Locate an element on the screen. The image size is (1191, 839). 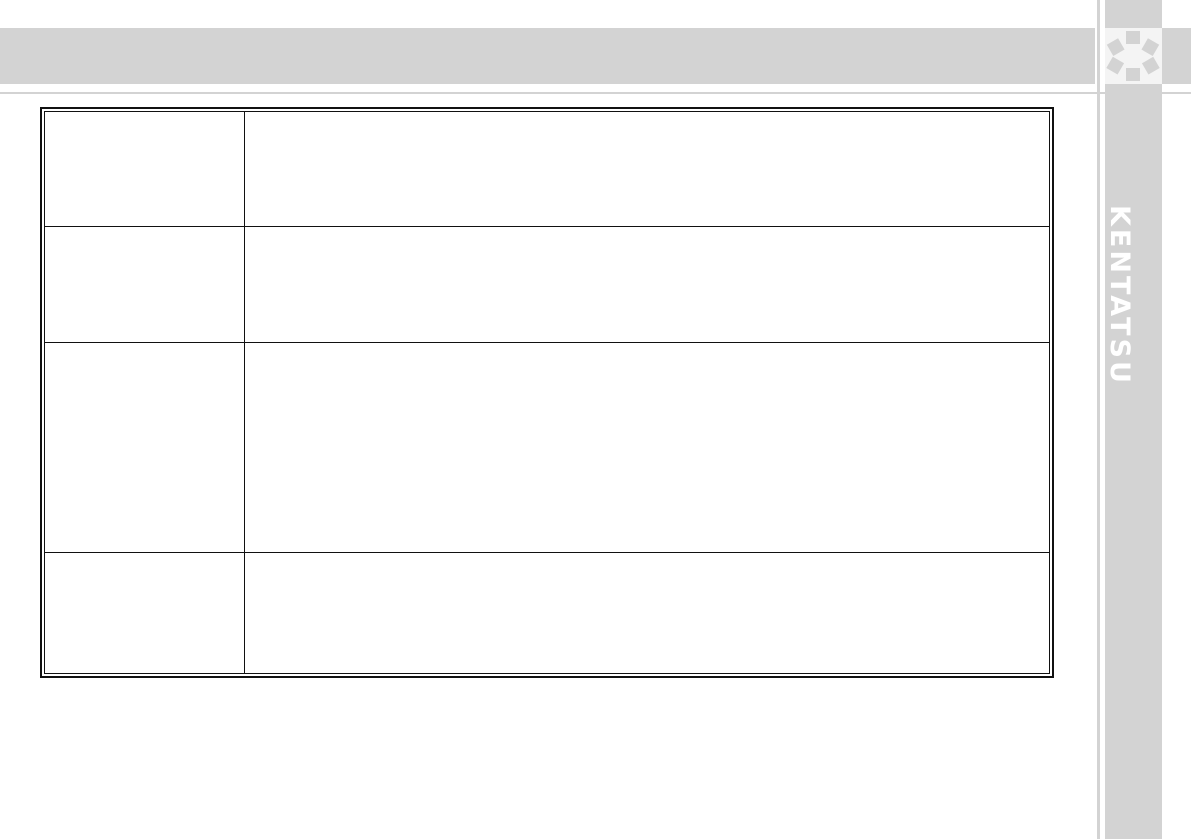
header-band is located at coordinates (547, 56).